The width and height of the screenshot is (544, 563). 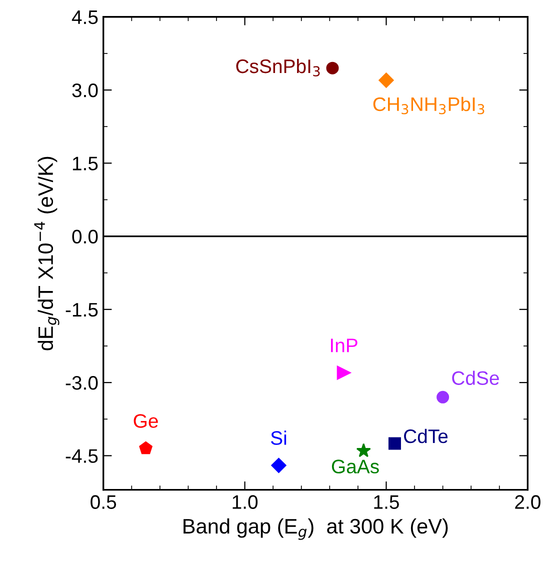 What do you see at coordinates (85, 163) in the screenshot?
I see `y-tick-label: 1.5` at bounding box center [85, 163].